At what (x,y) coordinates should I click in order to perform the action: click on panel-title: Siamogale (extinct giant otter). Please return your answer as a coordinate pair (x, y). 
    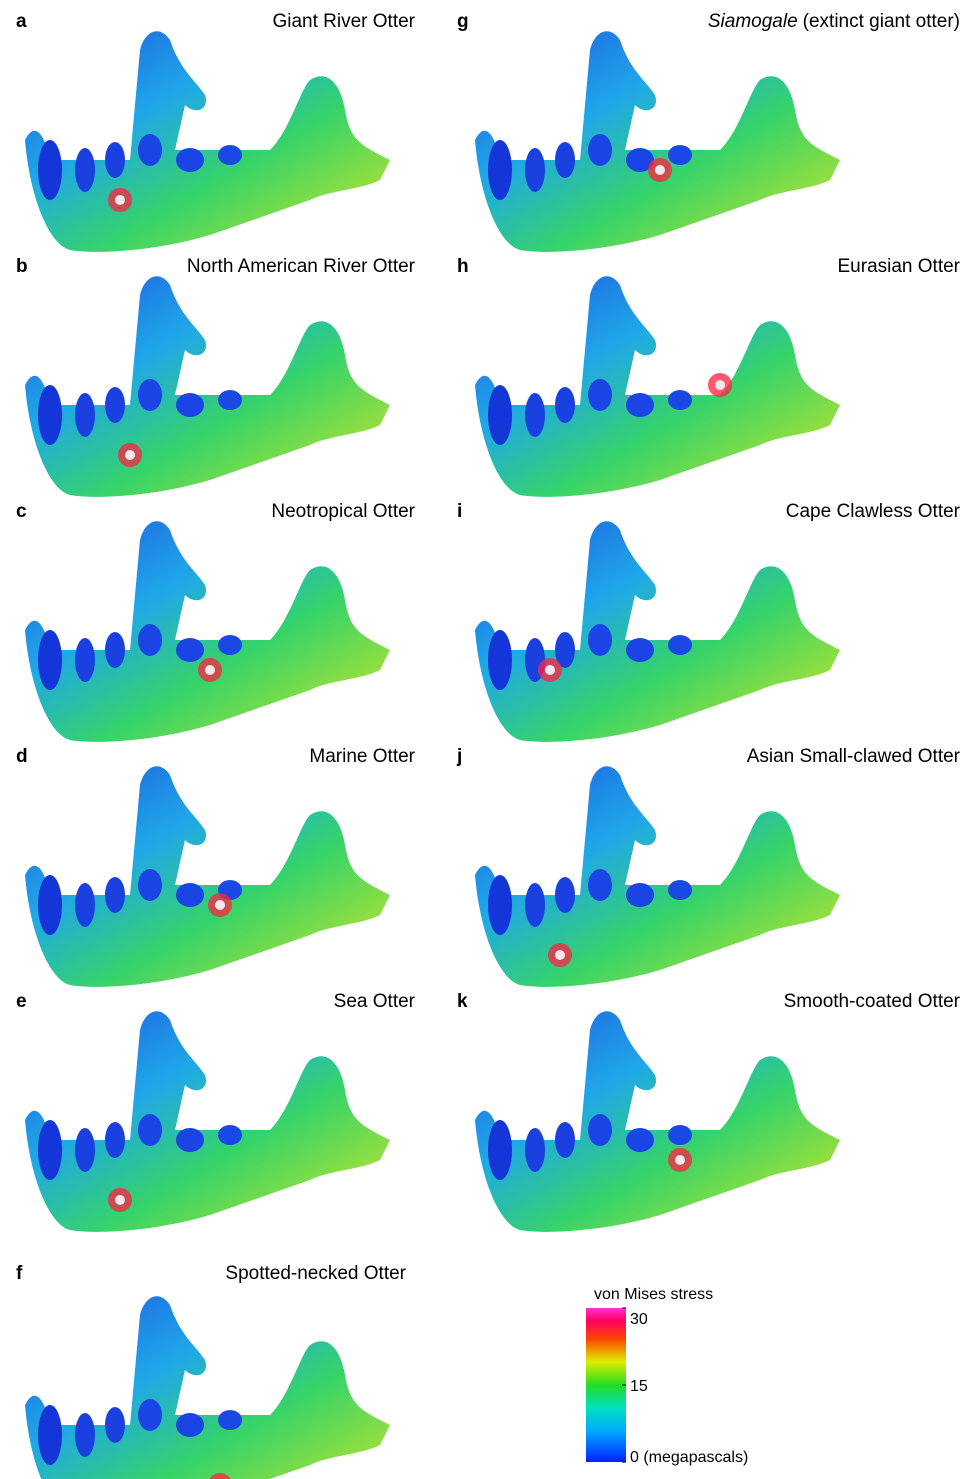
    Looking at the image, I should click on (834, 21).